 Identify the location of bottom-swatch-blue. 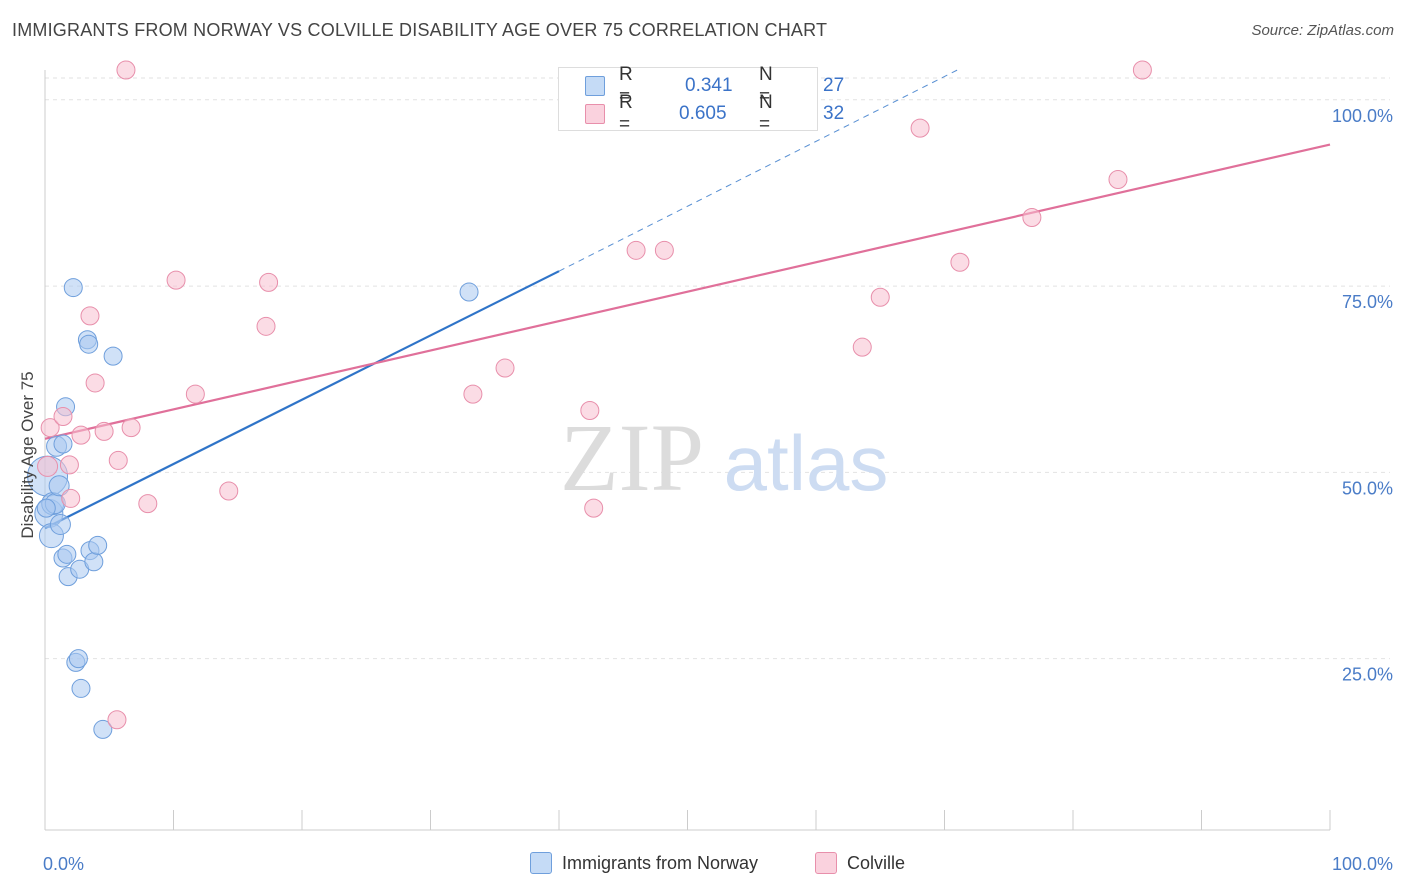
(541, 863).